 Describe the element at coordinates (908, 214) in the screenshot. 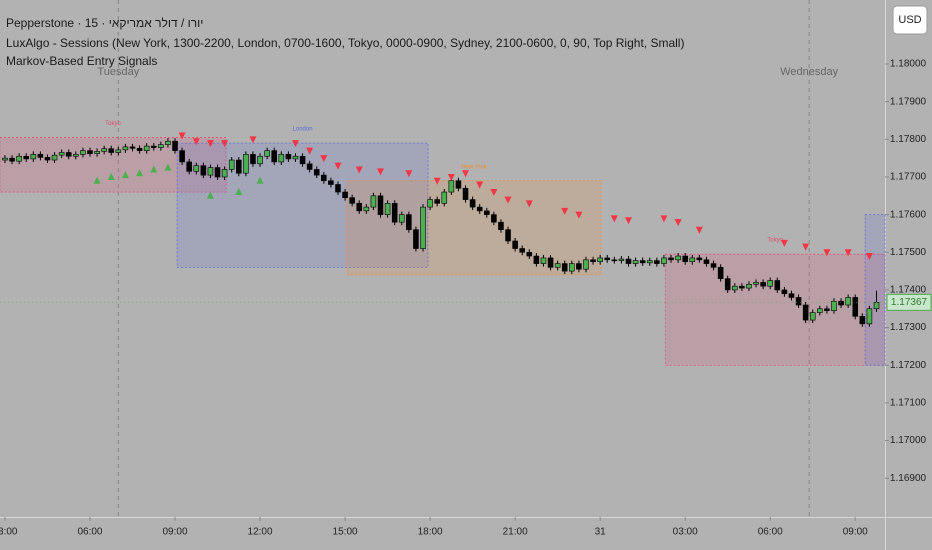

I see `y-tick-label: 1.17600` at that location.